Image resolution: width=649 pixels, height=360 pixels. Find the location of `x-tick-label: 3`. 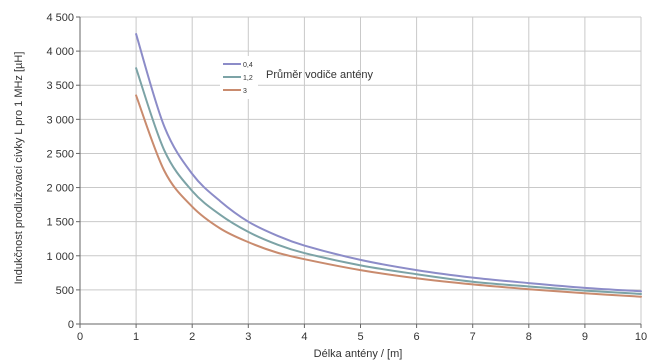

x-tick-label: 3 is located at coordinates (248, 337).